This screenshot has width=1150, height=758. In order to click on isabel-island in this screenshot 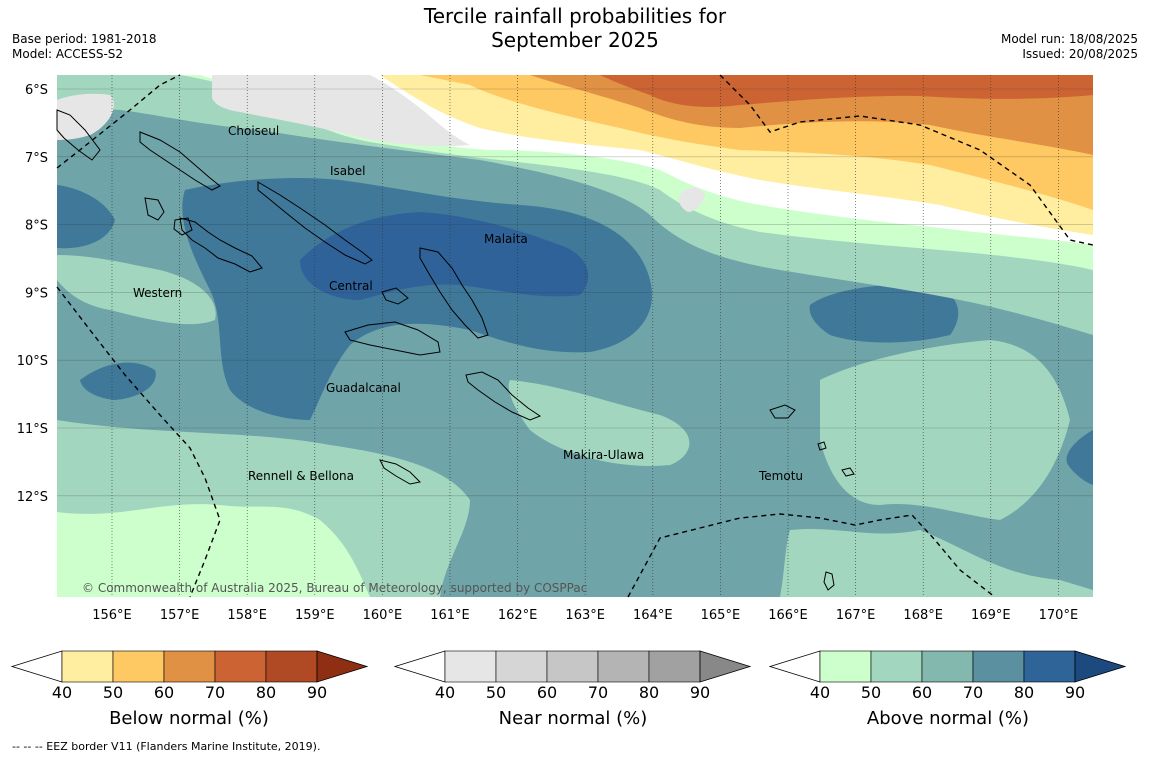, I will do `click(315, 223)`.